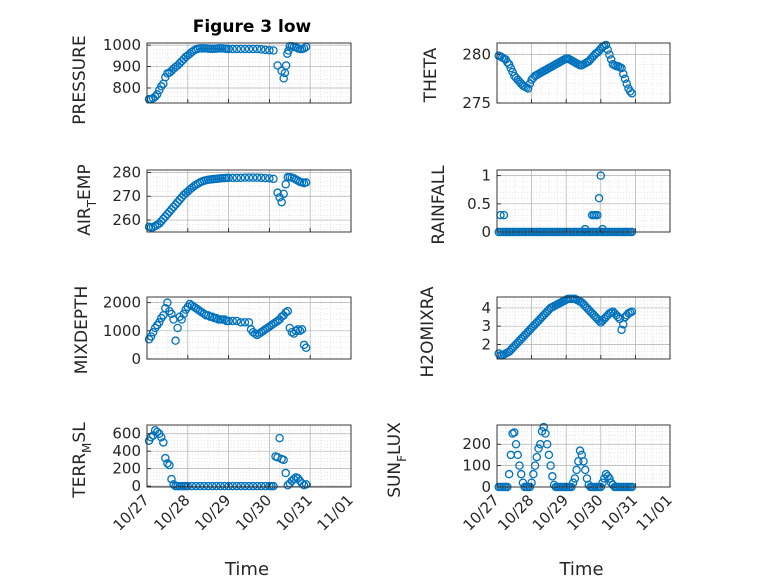 This screenshot has height=583, width=778. I want to click on x-tick-label: 10/30, so click(253, 512).